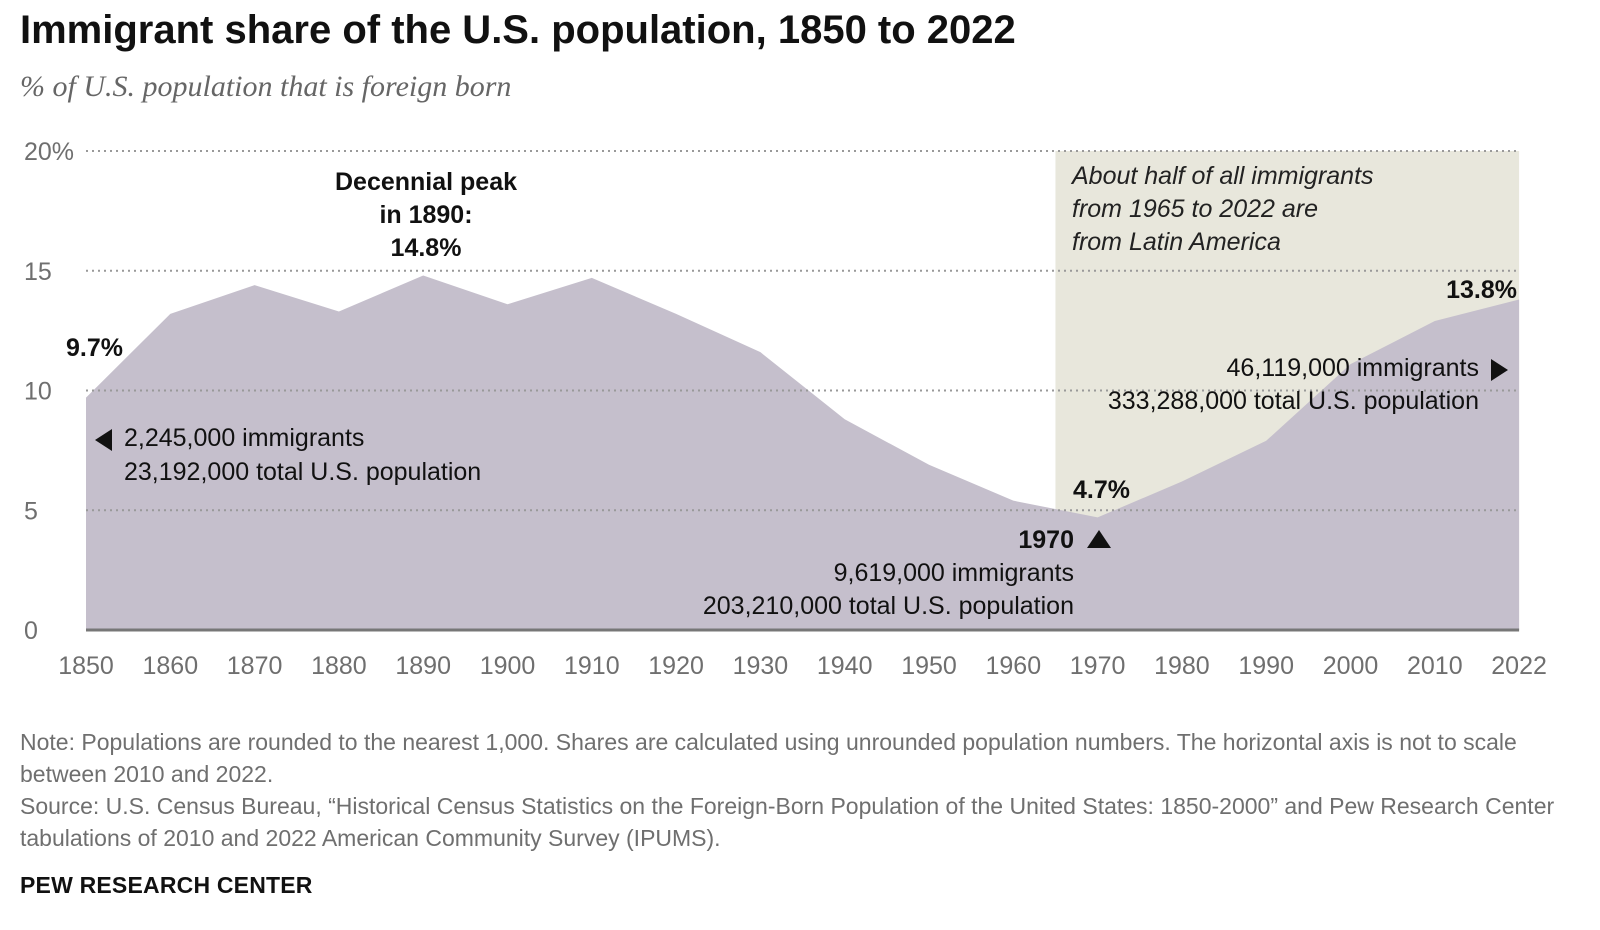  Describe the element at coordinates (1435, 666) in the screenshot. I see `x-tick-label: 2010` at that location.